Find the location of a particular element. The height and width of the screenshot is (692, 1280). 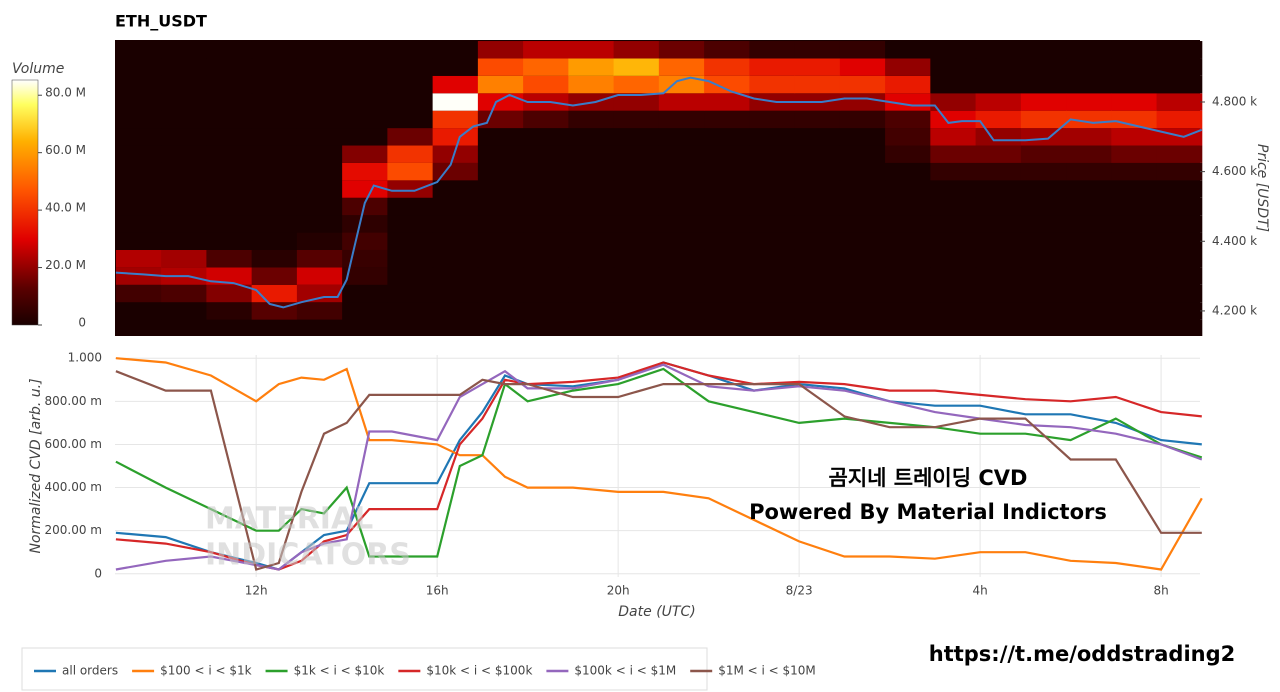

legend-label: $10k < i < $100k is located at coordinates (479, 671).